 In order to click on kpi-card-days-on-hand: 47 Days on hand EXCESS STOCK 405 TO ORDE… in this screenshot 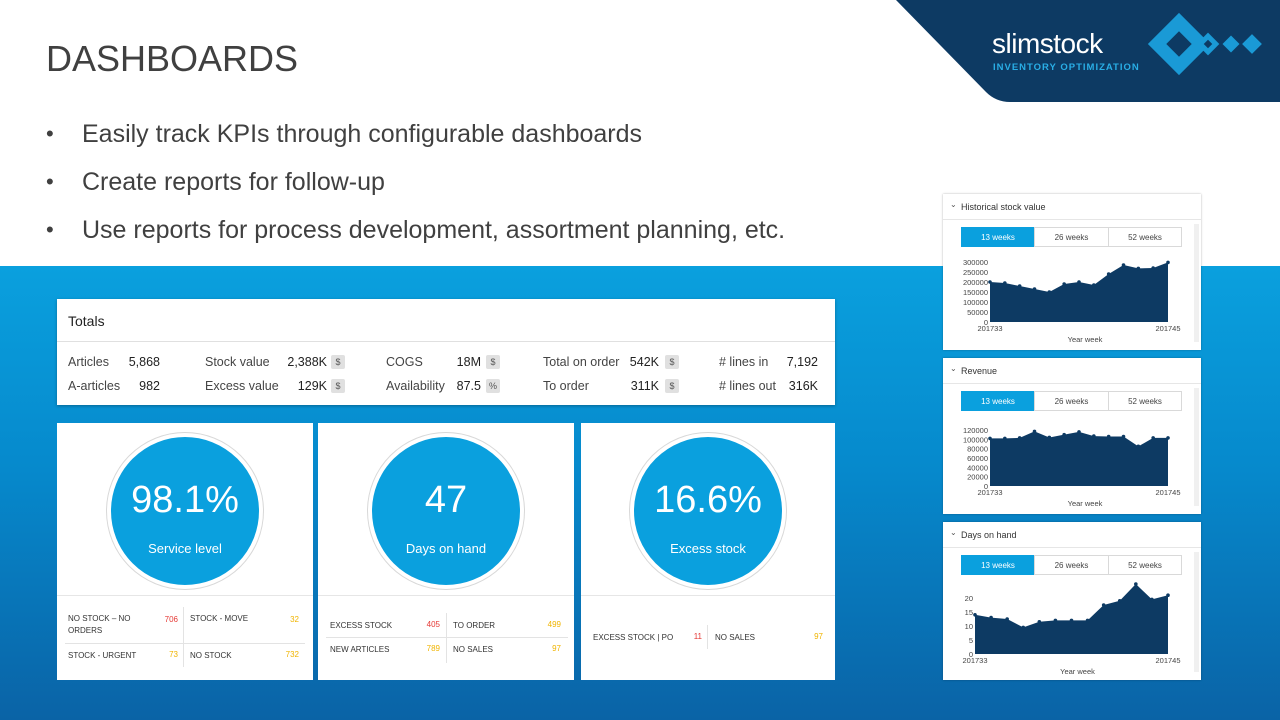, I will do `click(446, 551)`.